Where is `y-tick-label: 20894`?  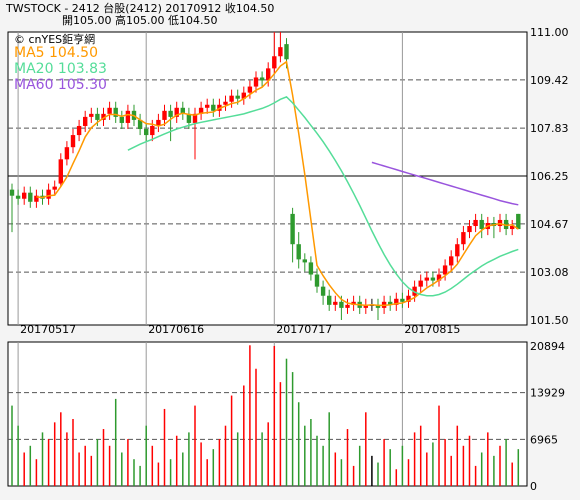 y-tick-label: 20894 is located at coordinates (547, 346).